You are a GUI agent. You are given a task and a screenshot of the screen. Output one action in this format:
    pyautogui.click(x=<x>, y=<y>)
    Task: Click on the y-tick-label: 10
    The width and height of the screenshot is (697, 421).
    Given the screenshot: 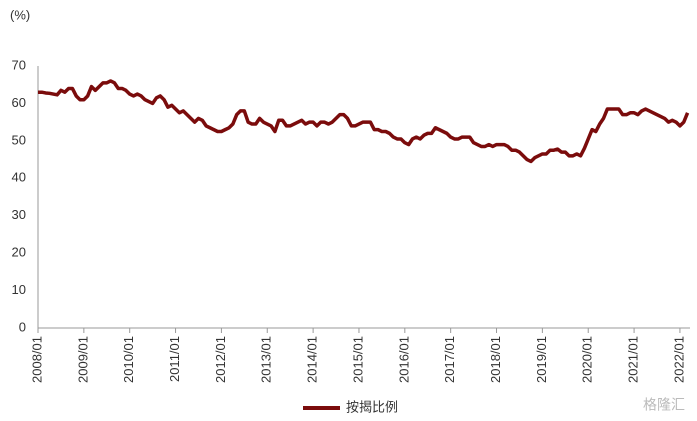 What is the action you would take?
    pyautogui.click(x=19, y=289)
    